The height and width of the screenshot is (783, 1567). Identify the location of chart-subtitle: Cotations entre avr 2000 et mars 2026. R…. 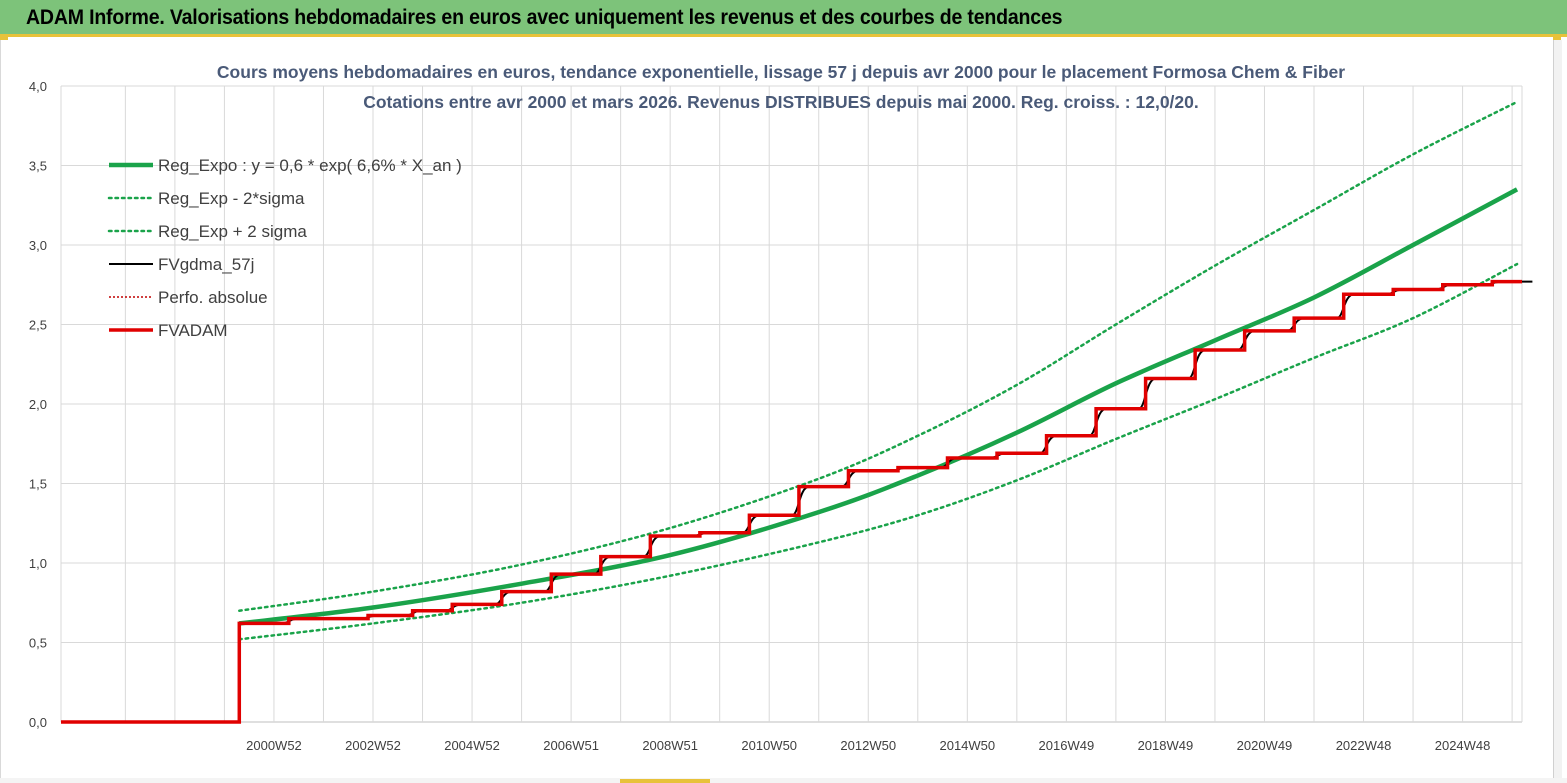
(781, 102).